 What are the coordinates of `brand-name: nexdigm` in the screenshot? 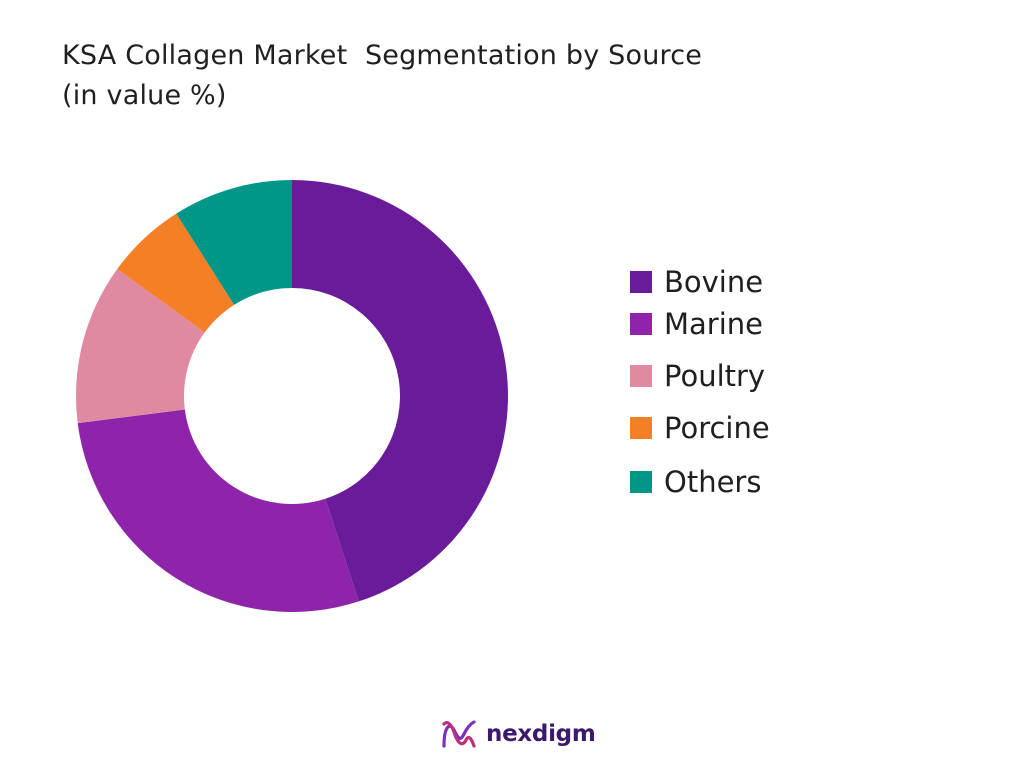 It's located at (541, 734).